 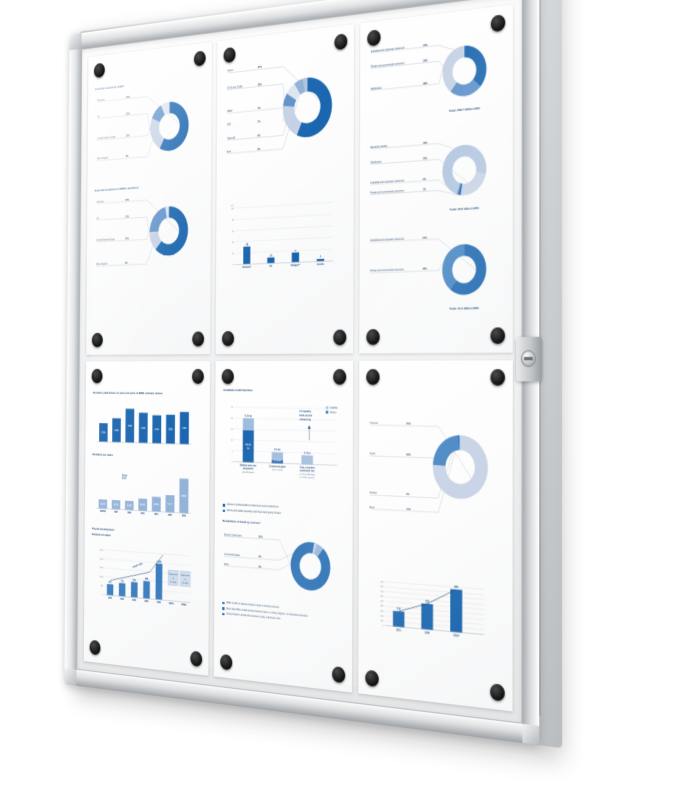 I want to click on lock-keyhole-icon, so click(x=528, y=358).